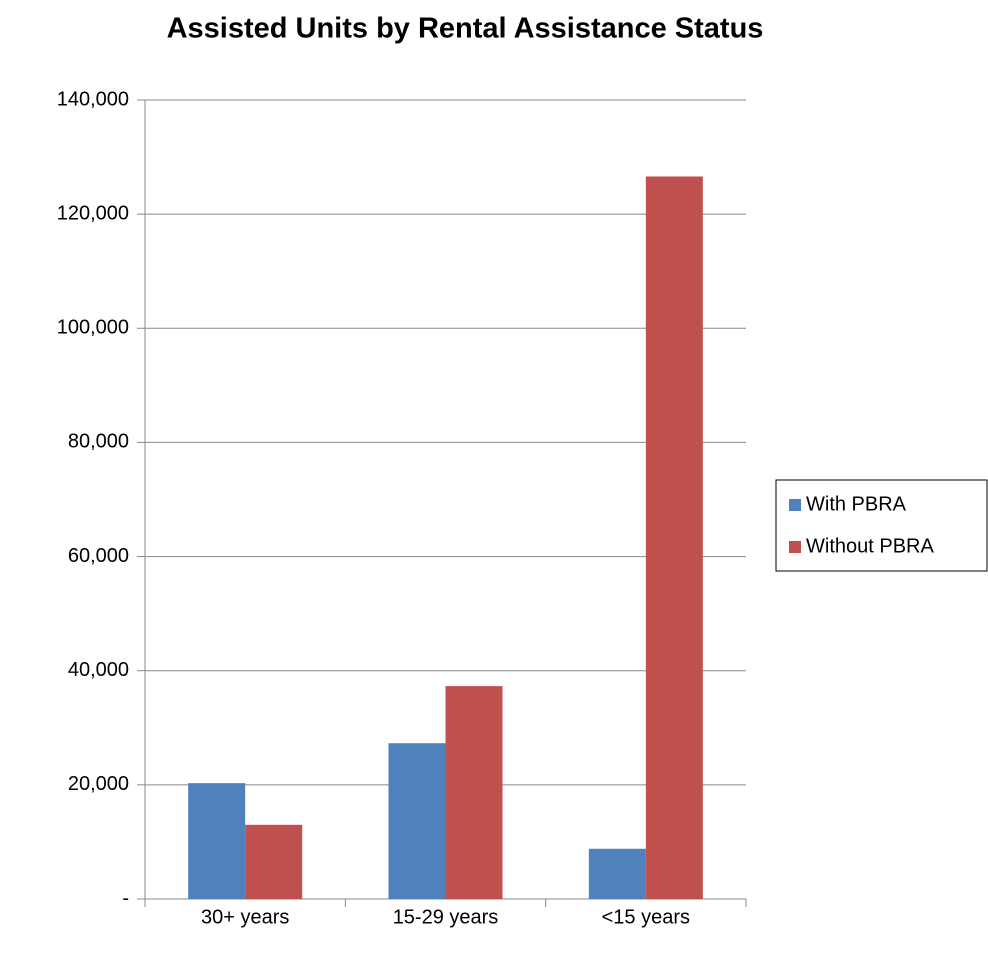 The height and width of the screenshot is (953, 988). Describe the element at coordinates (245, 917) in the screenshot. I see `x-tick-label: 30+ years` at that location.